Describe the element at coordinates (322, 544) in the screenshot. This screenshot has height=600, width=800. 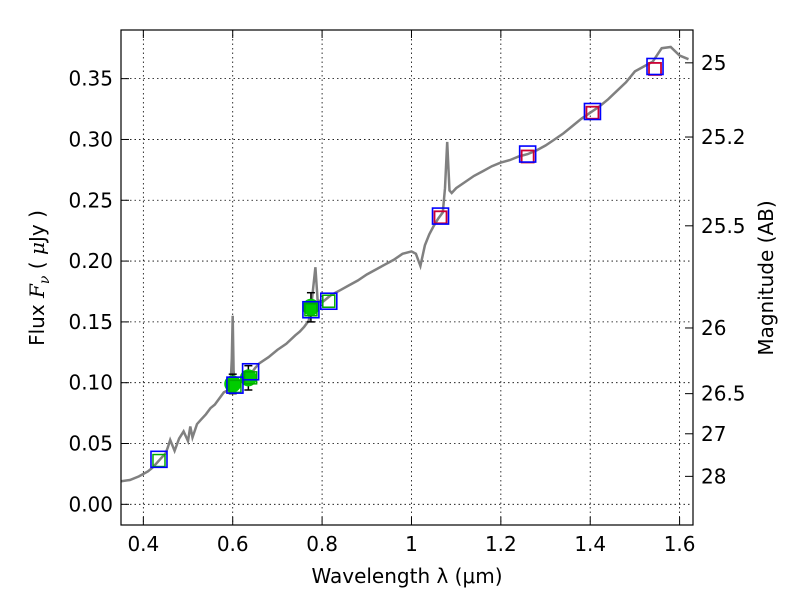
I see `x-tick-label: 0.8` at that location.